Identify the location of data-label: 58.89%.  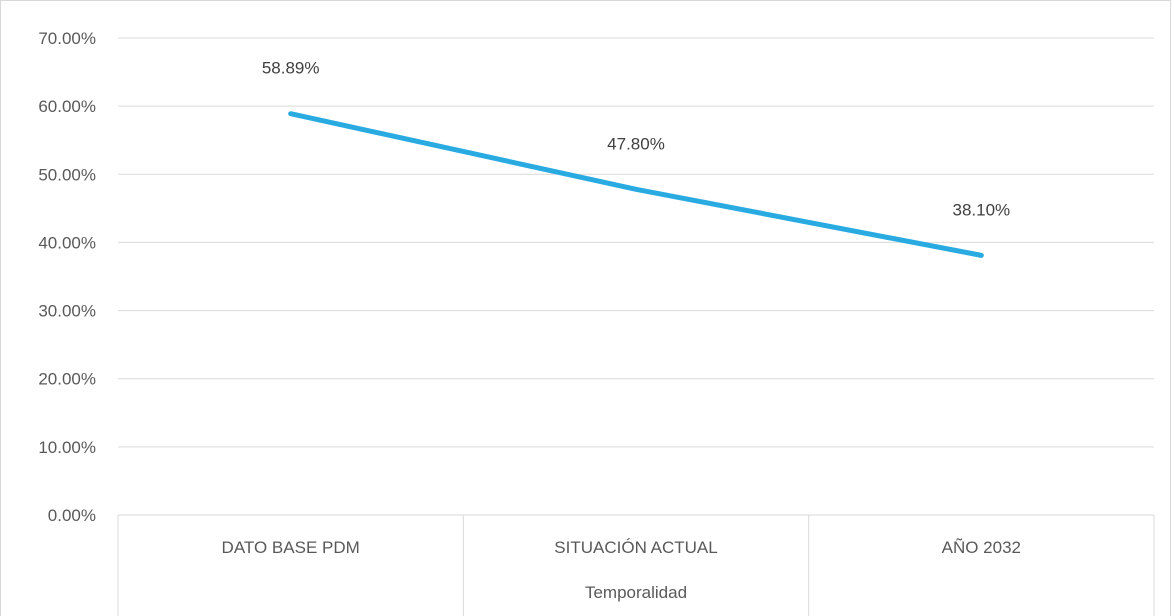
(291, 68).